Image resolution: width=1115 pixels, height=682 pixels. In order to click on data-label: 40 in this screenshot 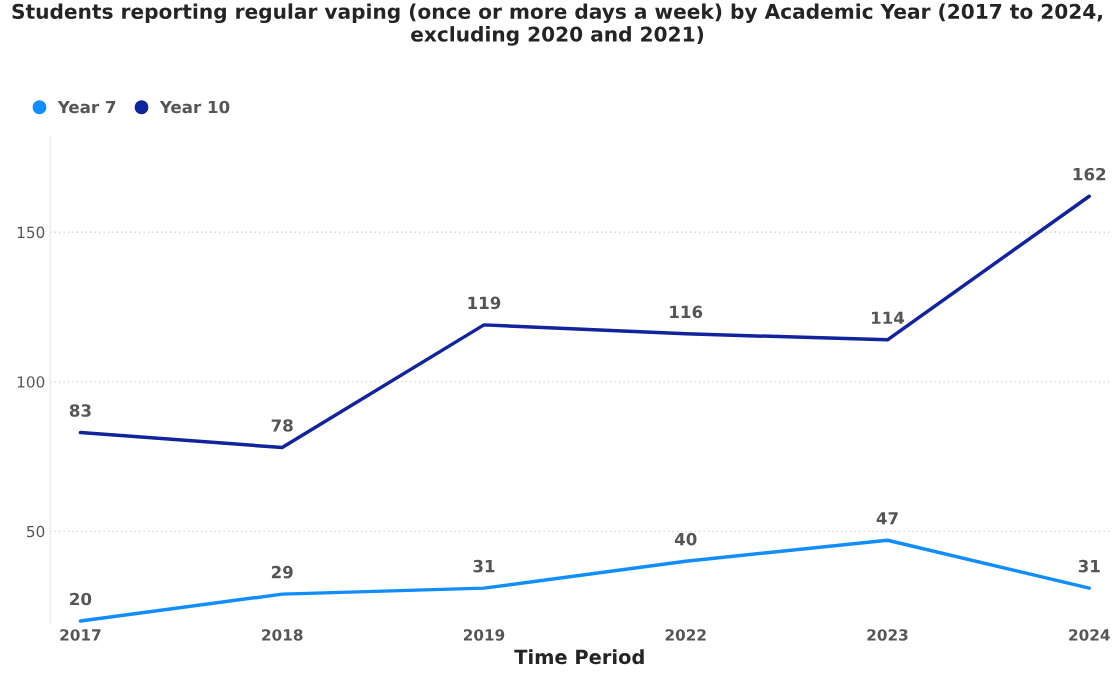, I will do `click(685, 539)`.